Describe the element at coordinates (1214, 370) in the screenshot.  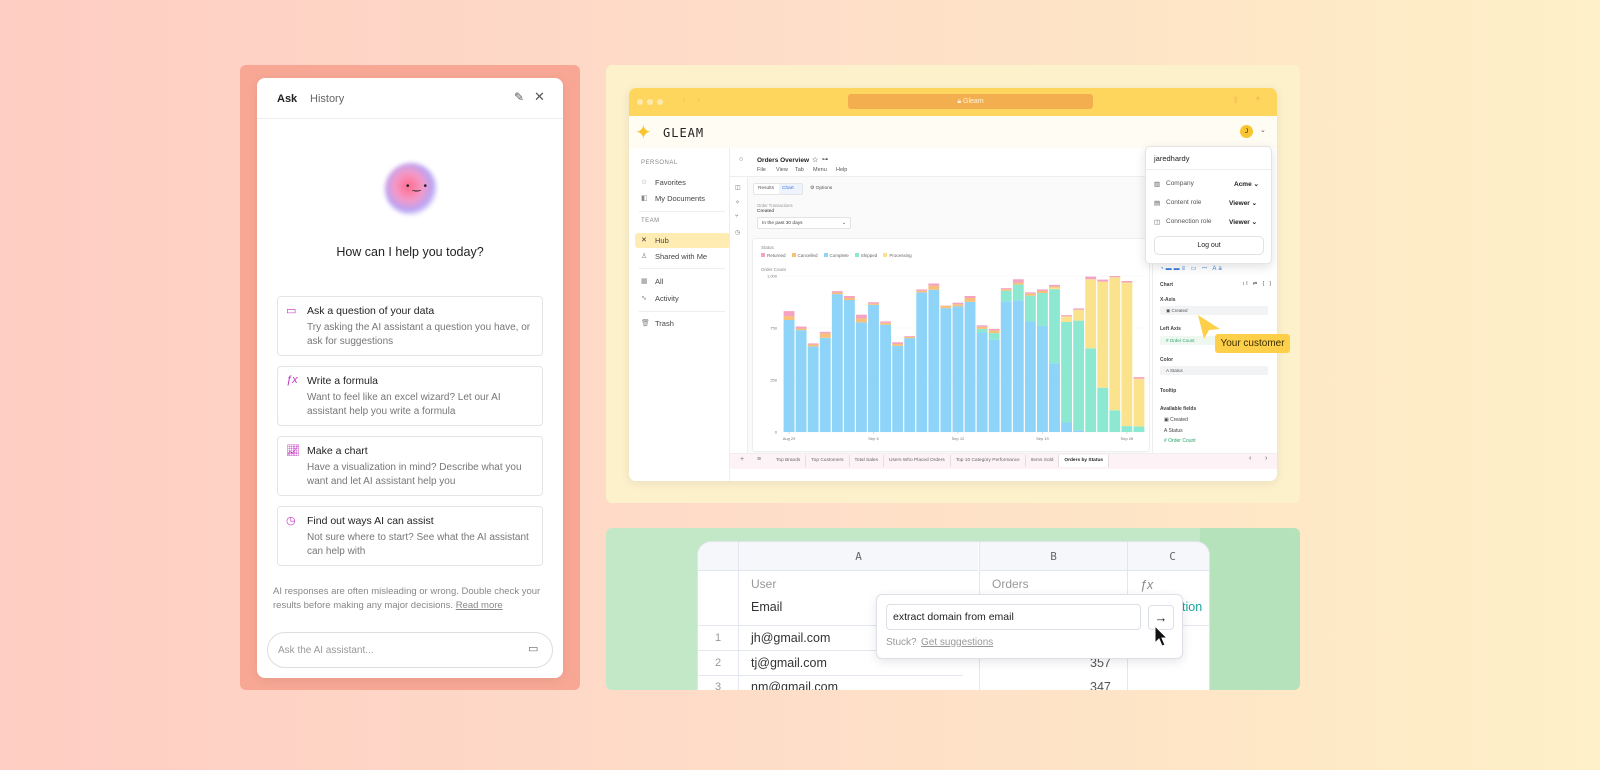
I see `color-field-pill: A Status` at that location.